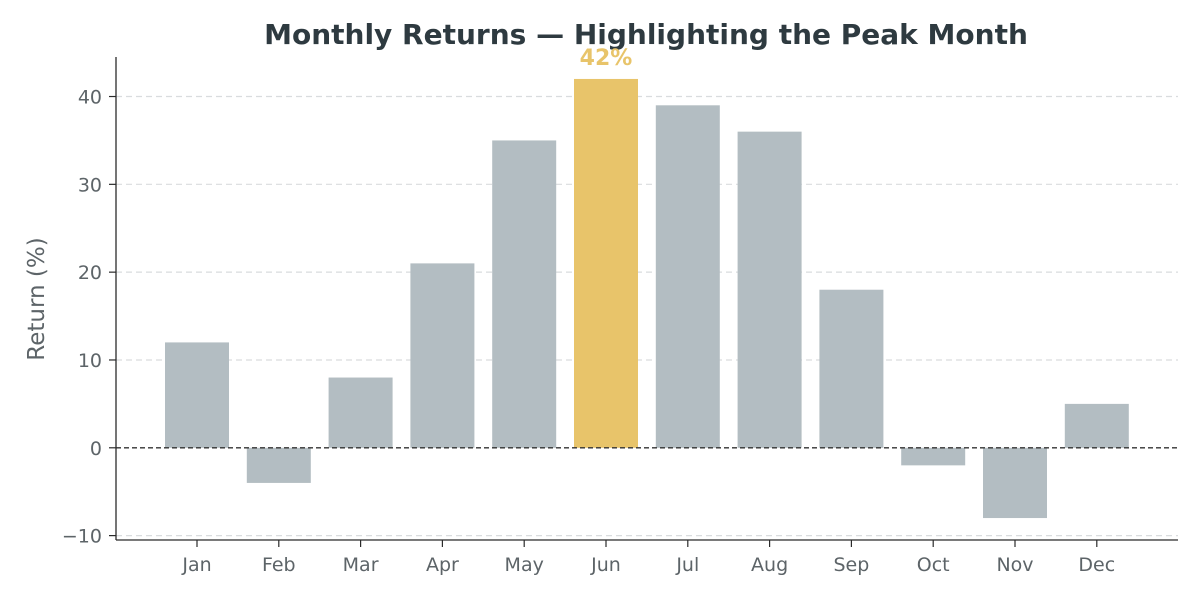  Describe the element at coordinates (82, 537) in the screenshot. I see `y-tick-label: −10` at that location.